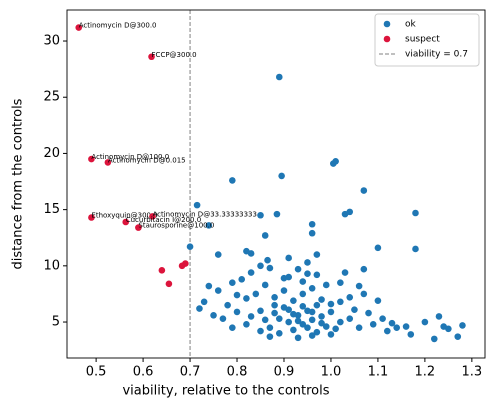 This screenshot has width=495, height=410. What do you see at coordinates (411, 25) in the screenshot?
I see `legend-label: ok` at bounding box center [411, 25].